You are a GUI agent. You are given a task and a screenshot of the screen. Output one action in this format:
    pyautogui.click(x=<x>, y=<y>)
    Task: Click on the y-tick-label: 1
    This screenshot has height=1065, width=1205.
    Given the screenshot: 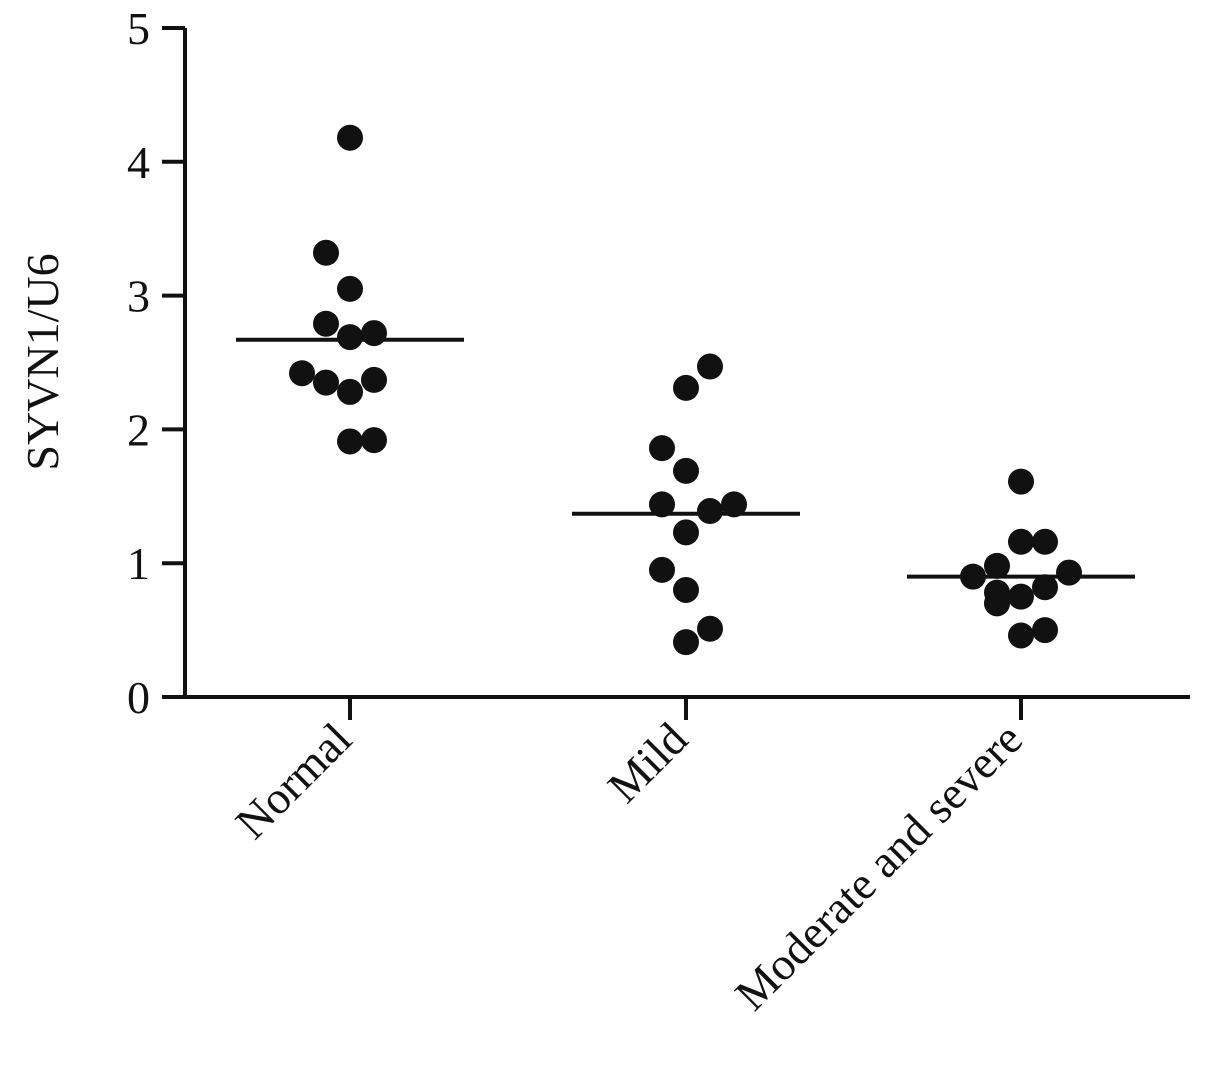 What is the action you would take?
    pyautogui.click(x=138, y=563)
    